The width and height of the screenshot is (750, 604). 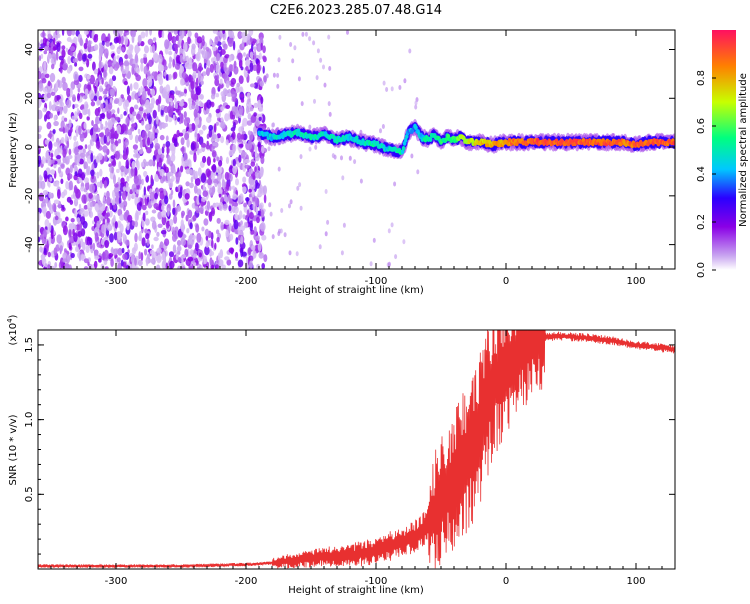 What do you see at coordinates (12, 329) in the screenshot?
I see `snr-y-multiplier: (x104)` at bounding box center [12, 329].